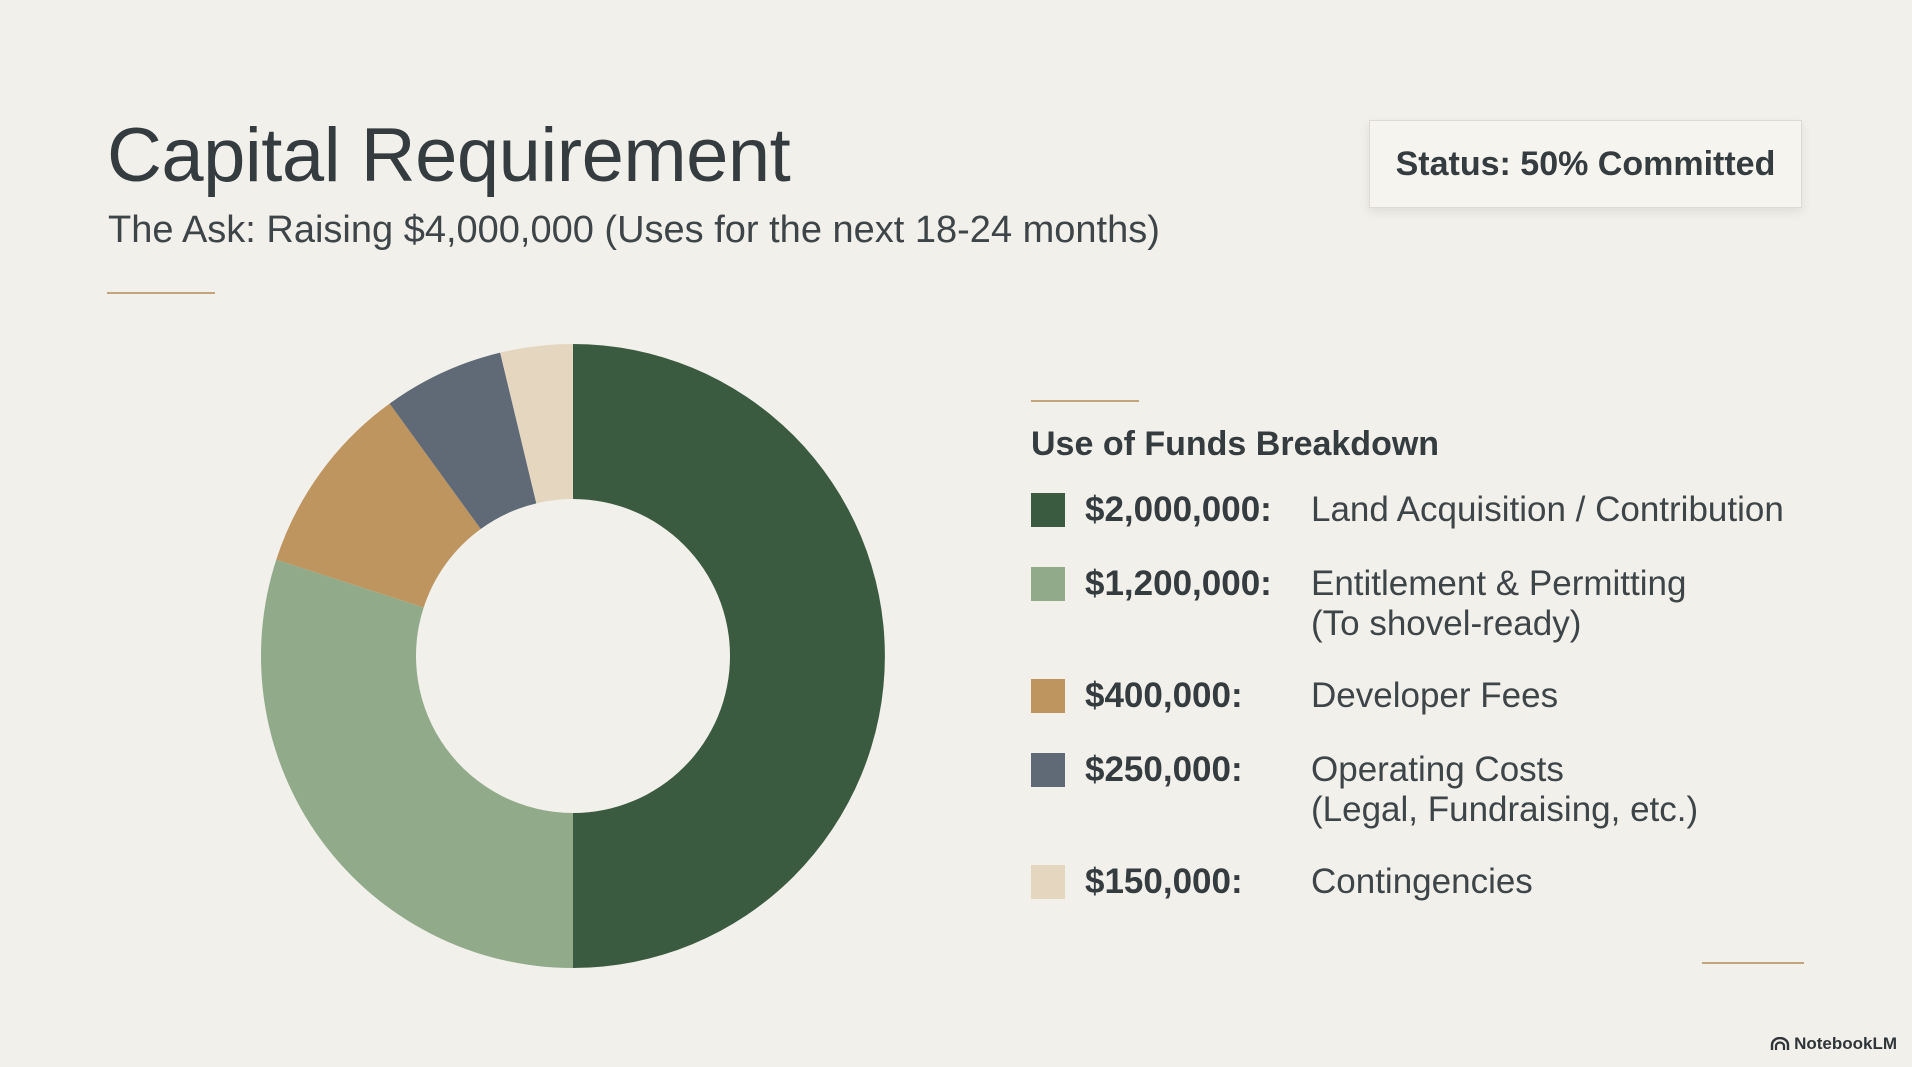 This screenshot has height=1067, width=1912. I want to click on legend-item-developer-fees: $400,000: Developer Fees, so click(1407, 696).